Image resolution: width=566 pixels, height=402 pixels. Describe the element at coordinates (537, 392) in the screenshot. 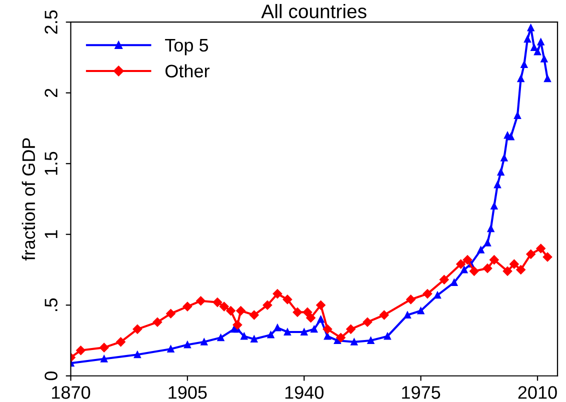

I see `x-tick-label: 2010` at that location.